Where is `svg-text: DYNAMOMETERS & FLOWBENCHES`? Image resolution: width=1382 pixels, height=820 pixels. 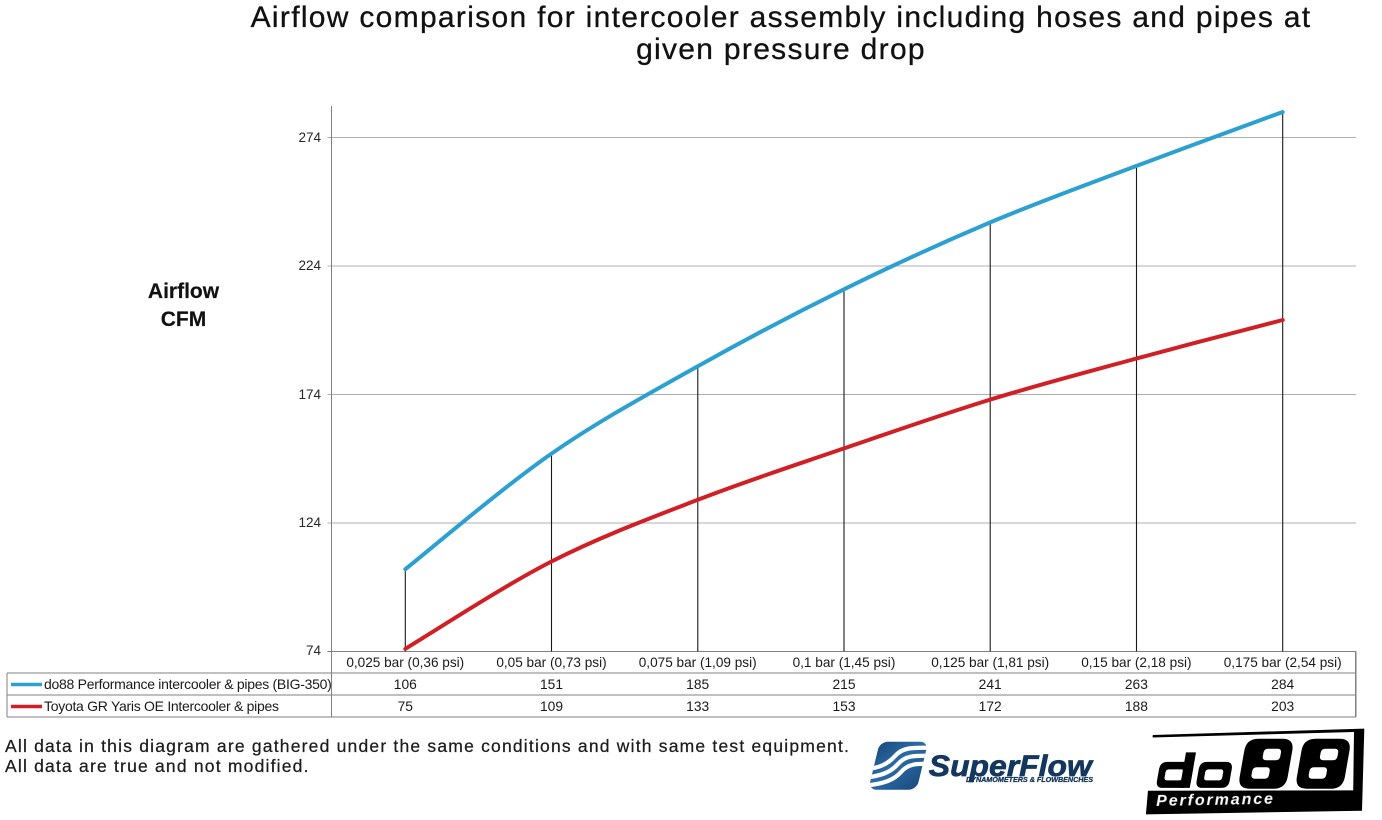
svg-text: DYNAMOMETERS & FLOWBENCHES is located at coordinates (1029, 779).